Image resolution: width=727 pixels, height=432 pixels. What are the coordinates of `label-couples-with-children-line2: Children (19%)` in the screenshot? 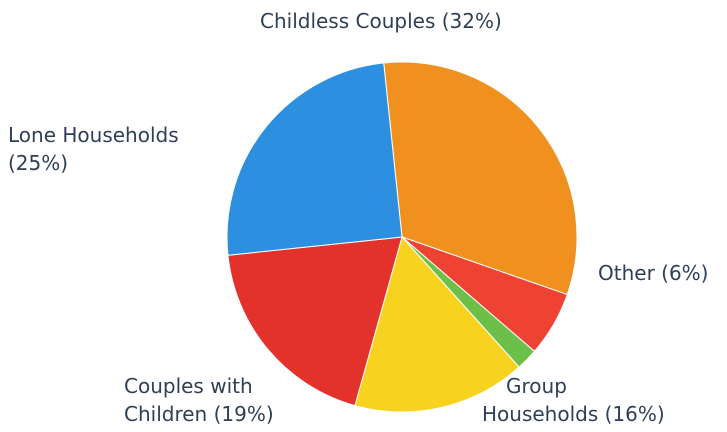 It's located at (199, 414).